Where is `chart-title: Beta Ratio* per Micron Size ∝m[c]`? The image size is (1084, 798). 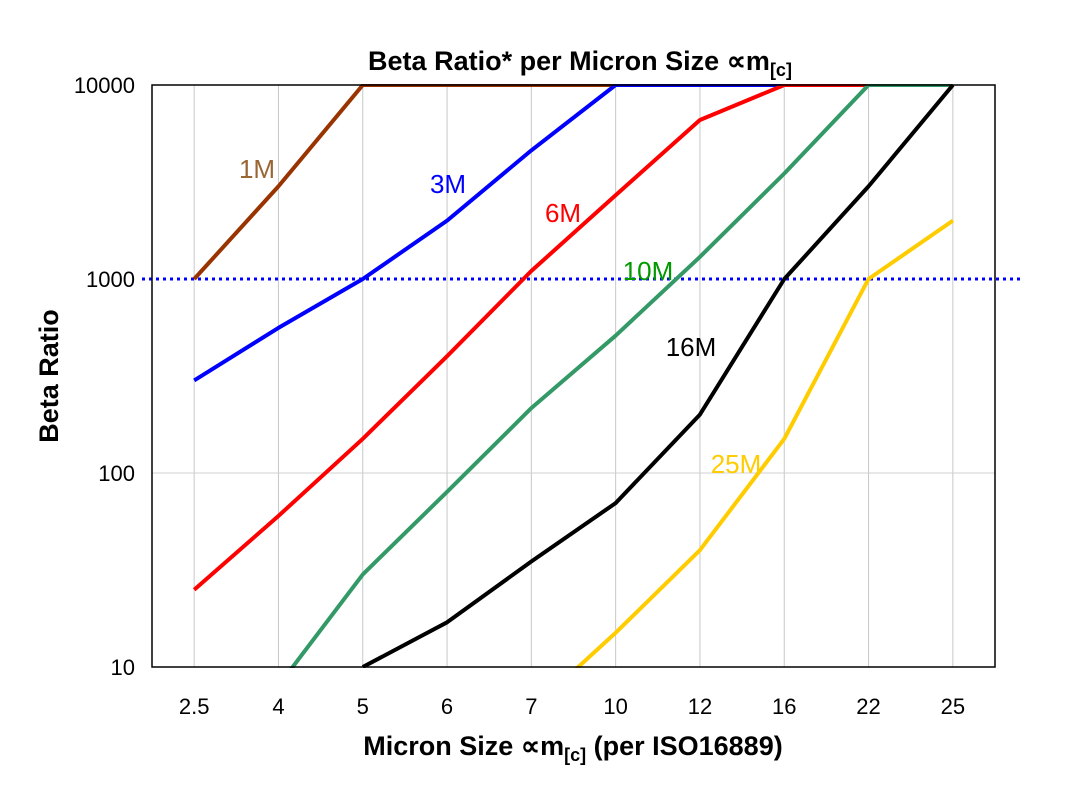 chart-title: Beta Ratio* per Micron Size ∝m[c] is located at coordinates (580, 63).